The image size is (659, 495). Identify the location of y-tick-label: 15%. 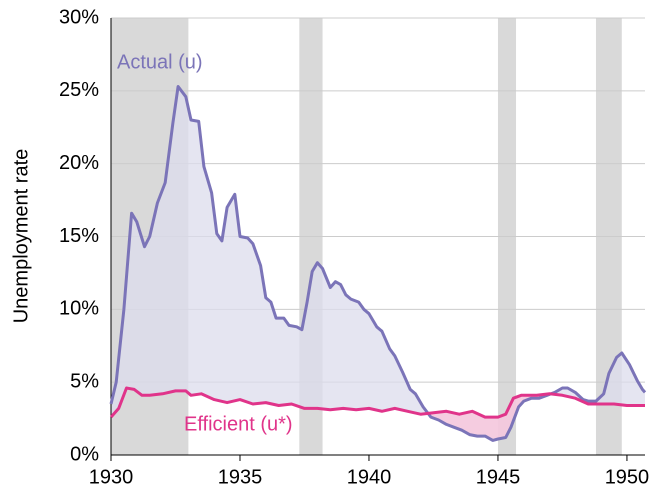
(79, 236).